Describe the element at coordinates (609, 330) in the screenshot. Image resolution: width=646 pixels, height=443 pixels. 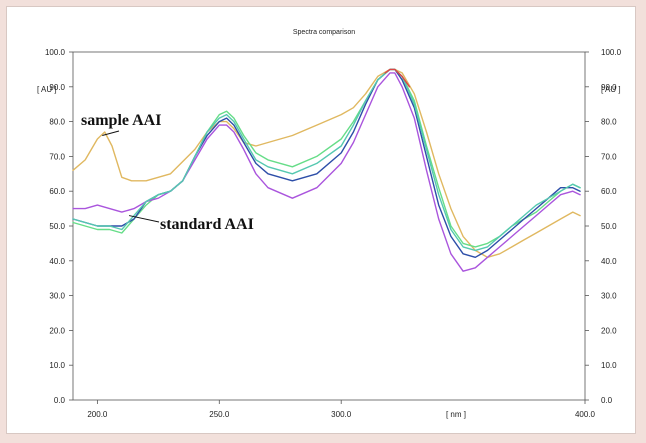
I see `y-tick-label-right: 20.0` at that location.